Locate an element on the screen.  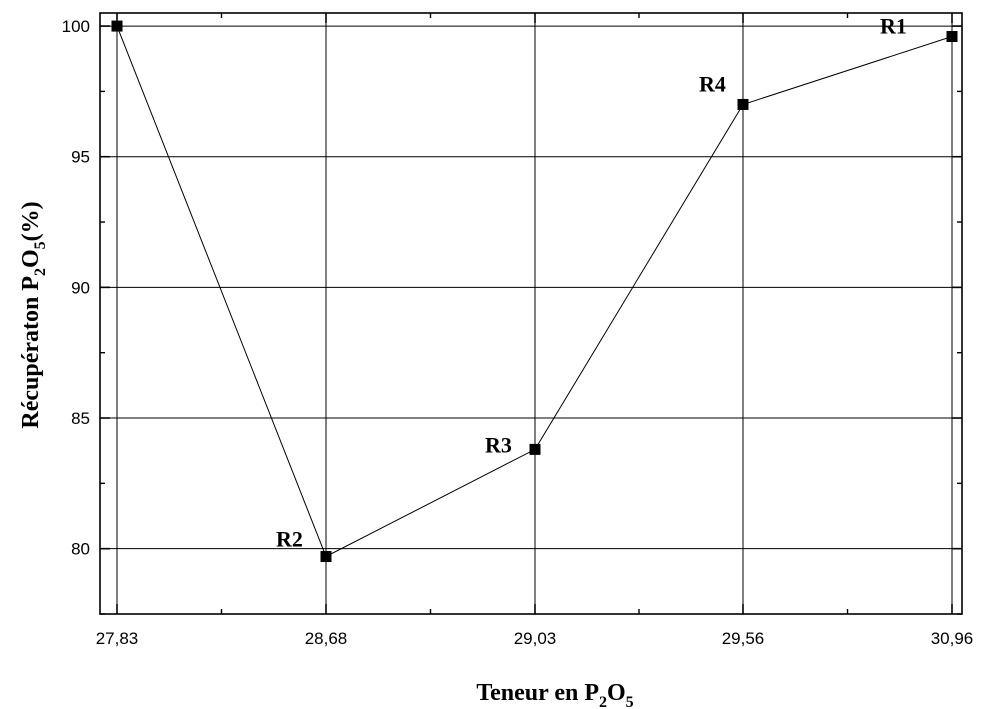
x-tick-label: 30,96 is located at coordinates (952, 638).